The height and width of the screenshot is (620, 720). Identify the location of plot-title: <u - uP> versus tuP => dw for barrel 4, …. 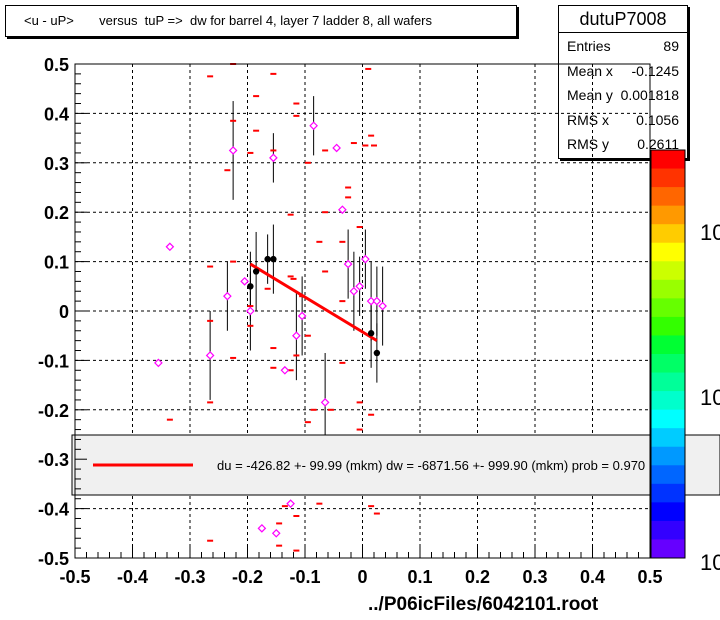
(261, 21).